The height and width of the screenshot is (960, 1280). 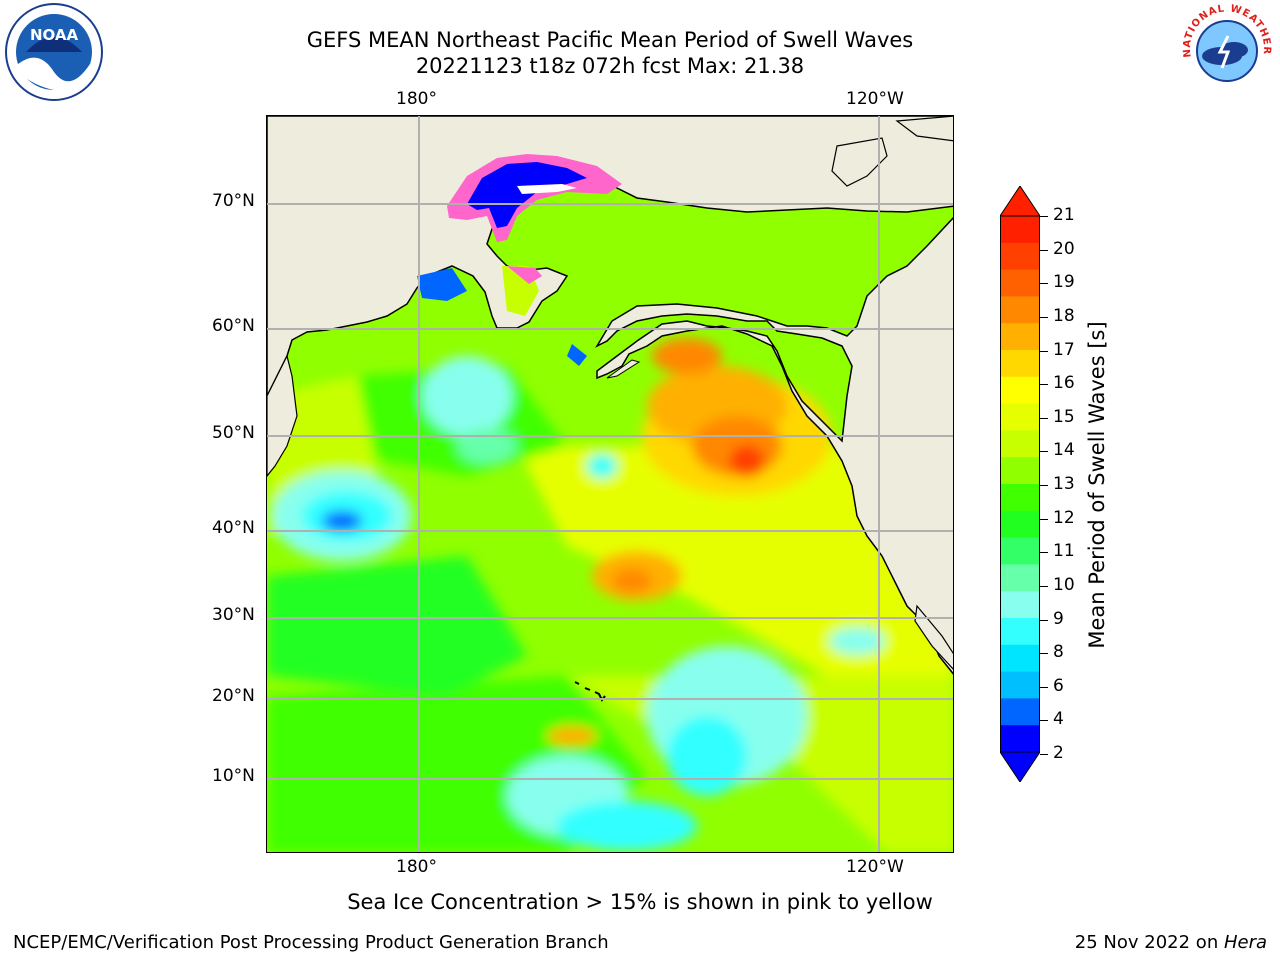 I want to click on lon-tick-top-180: 180°, so click(x=416, y=99).